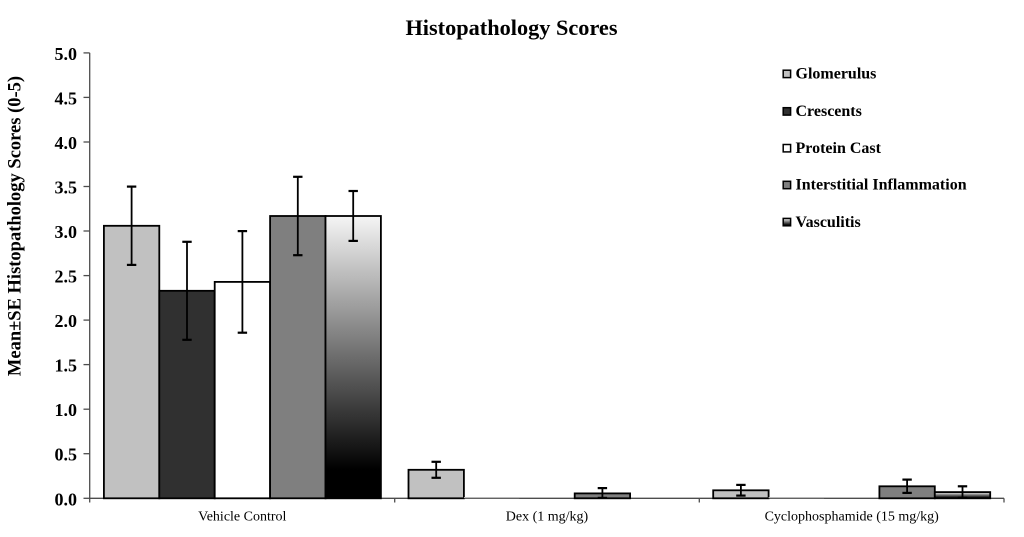  What do you see at coordinates (836, 74) in the screenshot?
I see `svg-text: Glomerulus` at bounding box center [836, 74].